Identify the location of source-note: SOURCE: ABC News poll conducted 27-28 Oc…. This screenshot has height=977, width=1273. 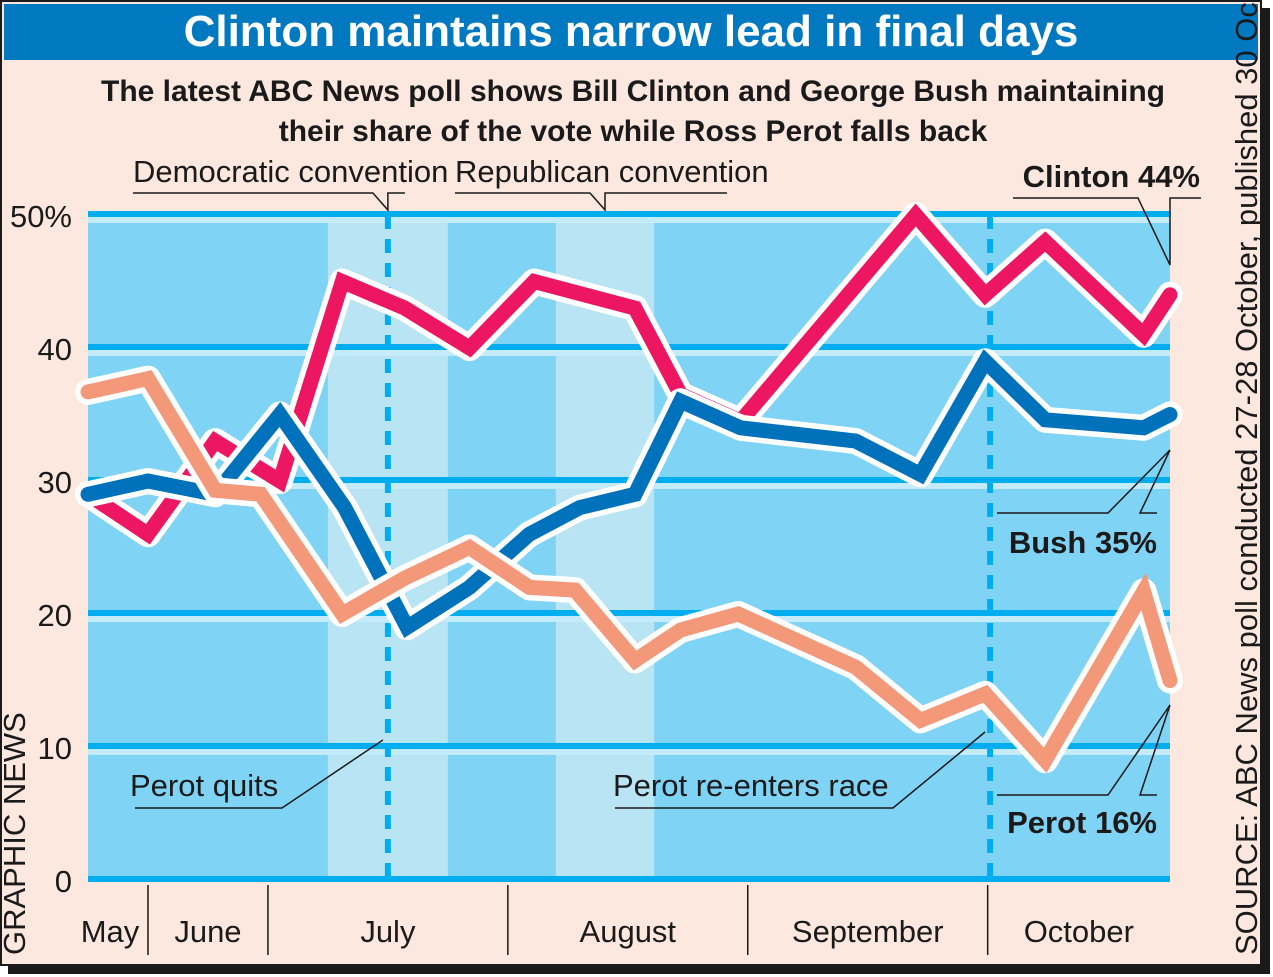
(1246, 477).